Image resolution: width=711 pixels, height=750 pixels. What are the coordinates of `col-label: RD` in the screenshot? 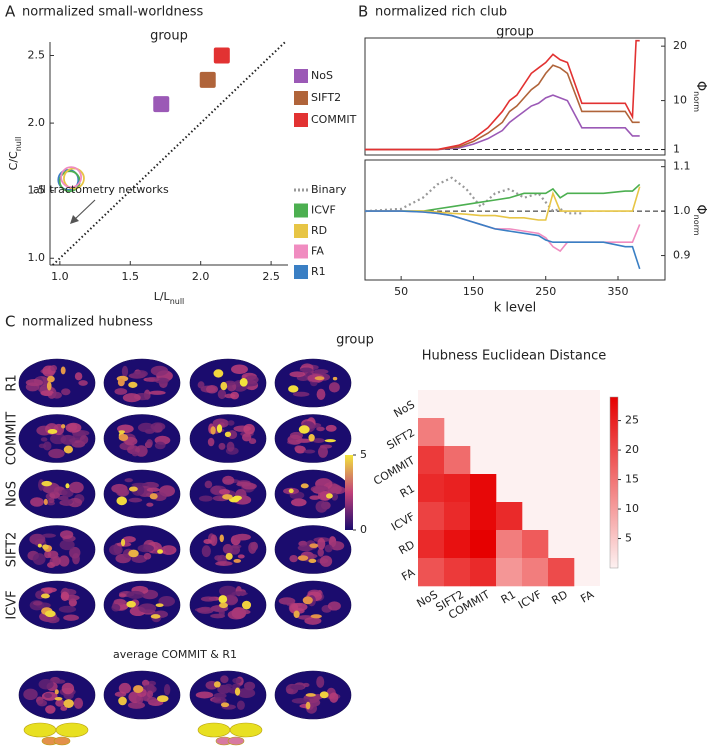 It's located at (560, 597).